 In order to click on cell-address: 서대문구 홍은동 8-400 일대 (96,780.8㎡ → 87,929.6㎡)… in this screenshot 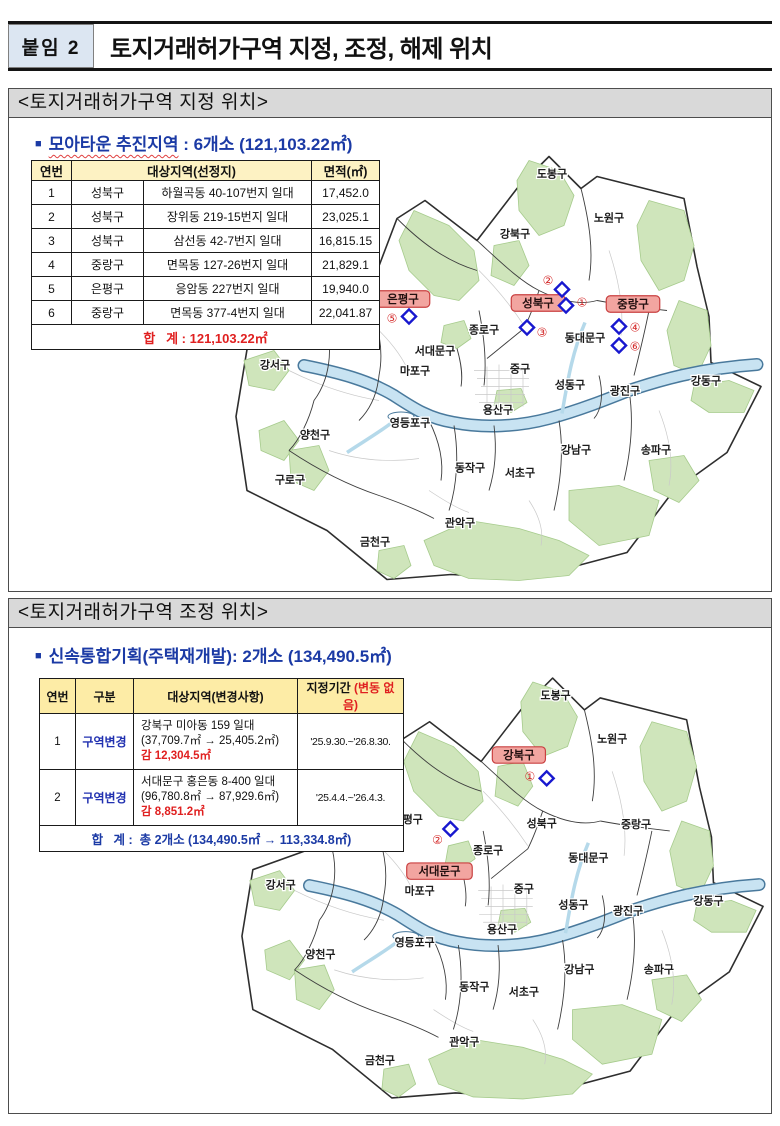, I will do `click(215, 797)`.